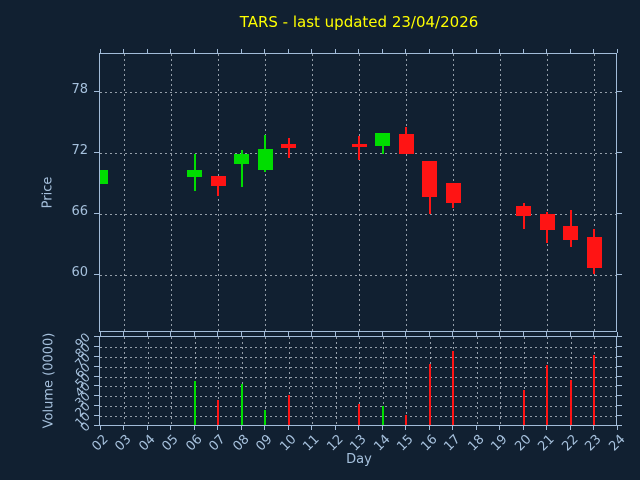 The height and width of the screenshot is (480, 640). What do you see at coordinates (48, 192) in the screenshot?
I see `price-axis-label: Price` at bounding box center [48, 192].